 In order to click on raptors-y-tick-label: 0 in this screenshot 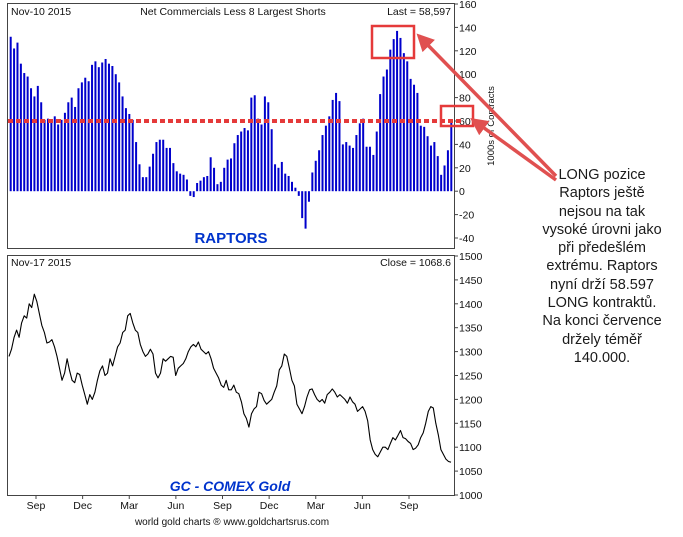, I will do `click(462, 192)`.